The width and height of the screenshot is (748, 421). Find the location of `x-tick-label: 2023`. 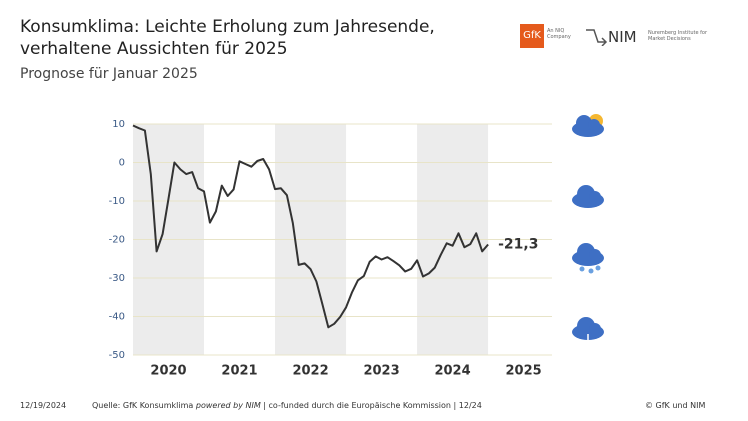

x-tick-label: 2023 is located at coordinates (381, 371).